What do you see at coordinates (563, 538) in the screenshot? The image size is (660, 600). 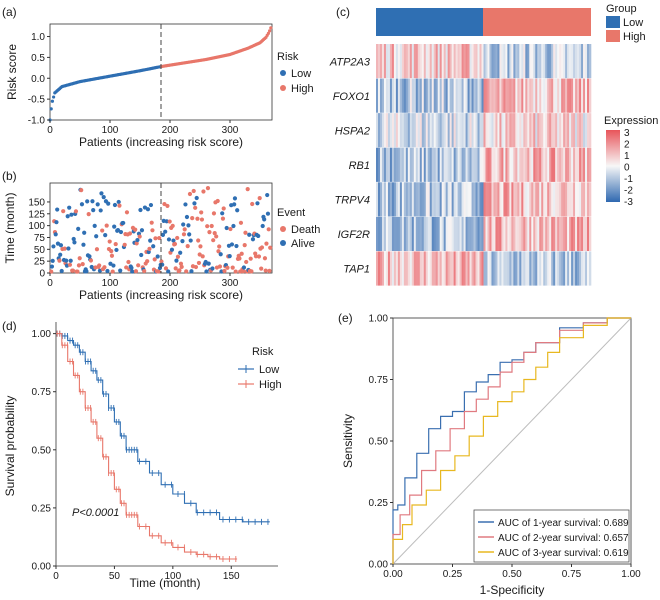 I see `panel-e-legend-label-2: AUC of 2-year survival: 0.657` at bounding box center [563, 538].